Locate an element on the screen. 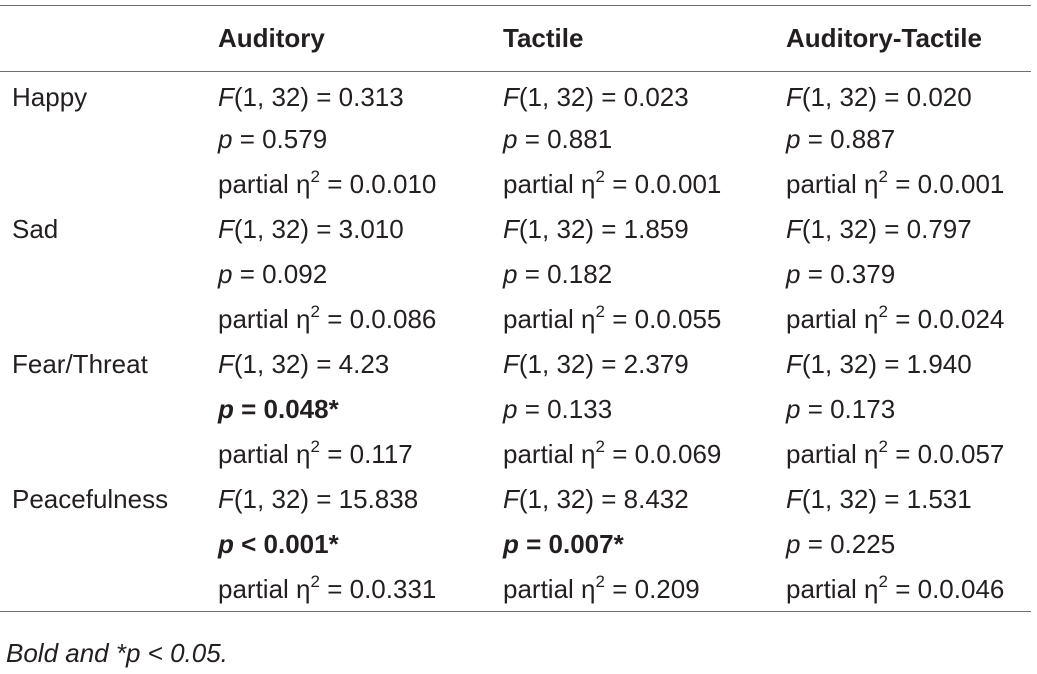  stat-value: = 0.133 is located at coordinates (565, 409).